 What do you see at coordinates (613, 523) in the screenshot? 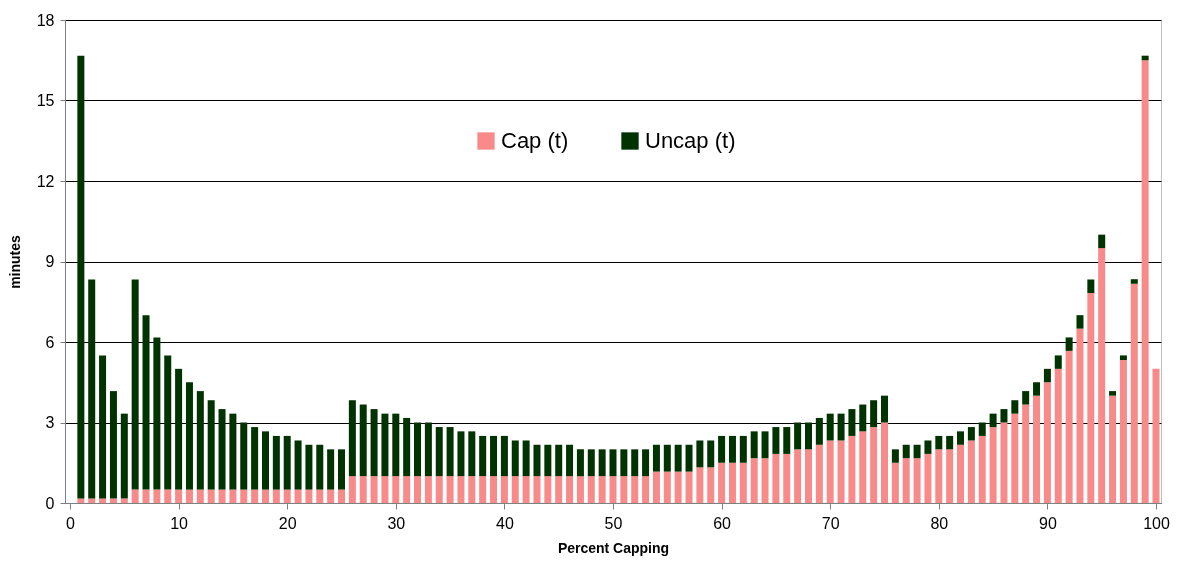
I see `x-tick-label: 50` at bounding box center [613, 523].